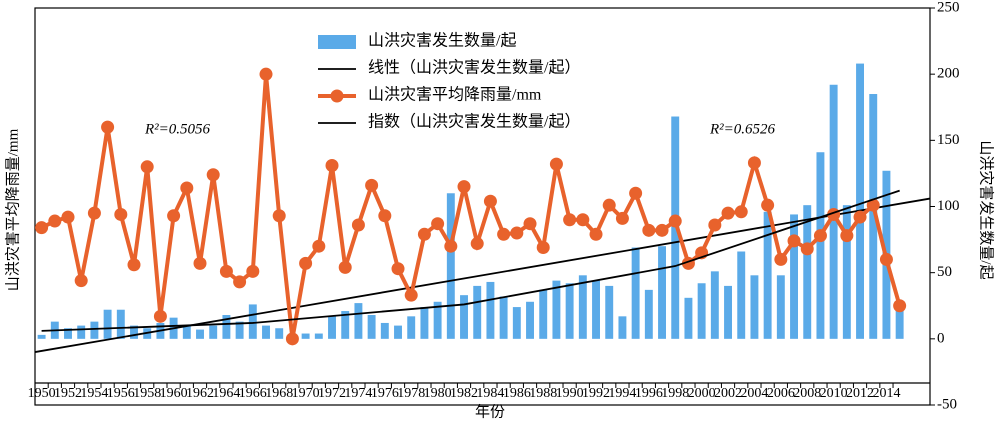 This screenshot has height=425, width=1000. Describe the element at coordinates (781, 393) in the screenshot. I see `x-tick-label: 2006` at that location.